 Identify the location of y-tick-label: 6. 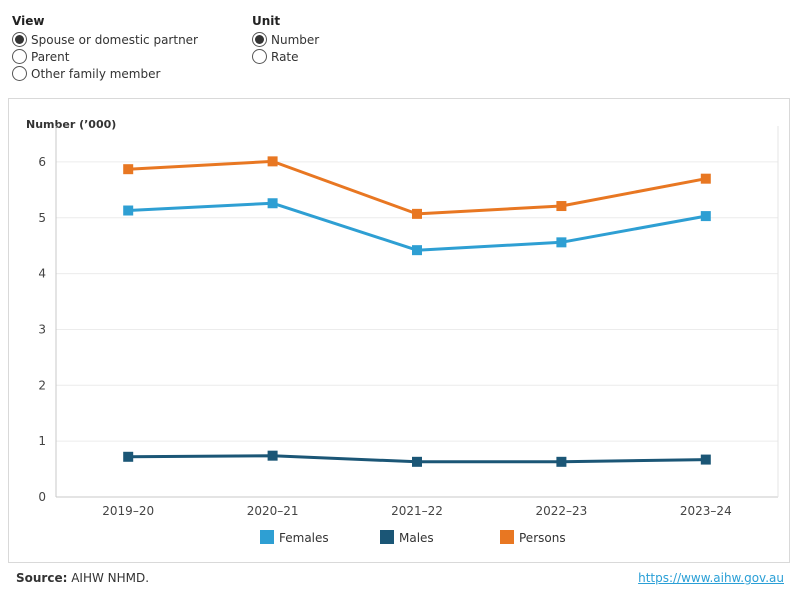
(42, 162).